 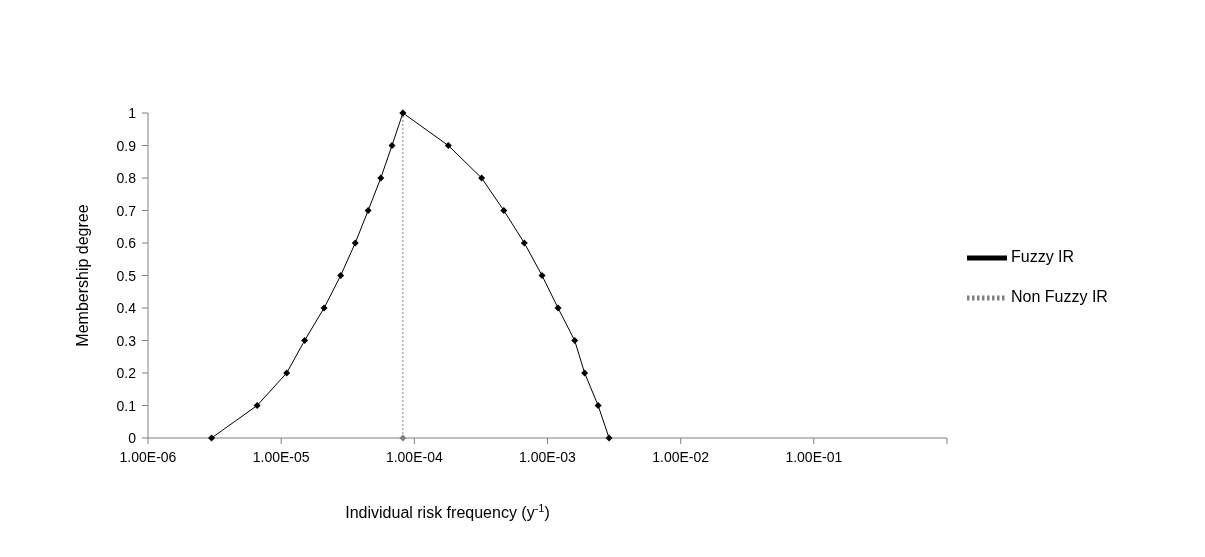 What do you see at coordinates (126, 243) in the screenshot?
I see `y-tick-label: 0.6` at bounding box center [126, 243].